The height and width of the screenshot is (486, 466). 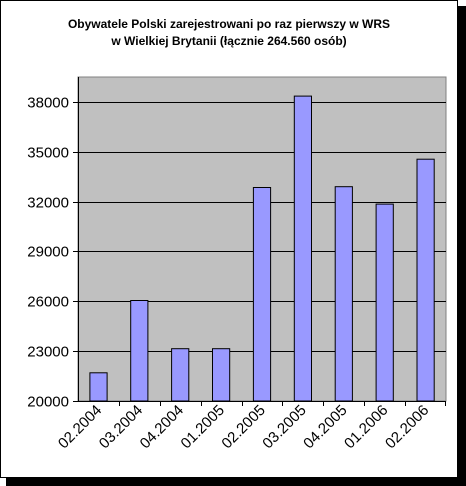 What do you see at coordinates (48, 153) in the screenshot?
I see `y-tick-label: 35000` at bounding box center [48, 153].